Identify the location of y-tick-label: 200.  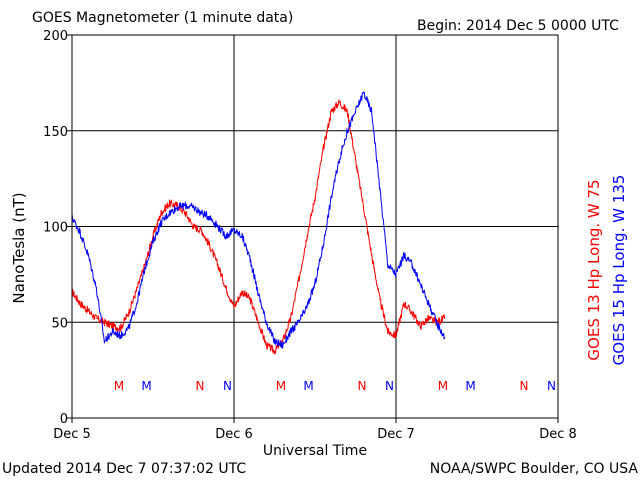
(55, 36).